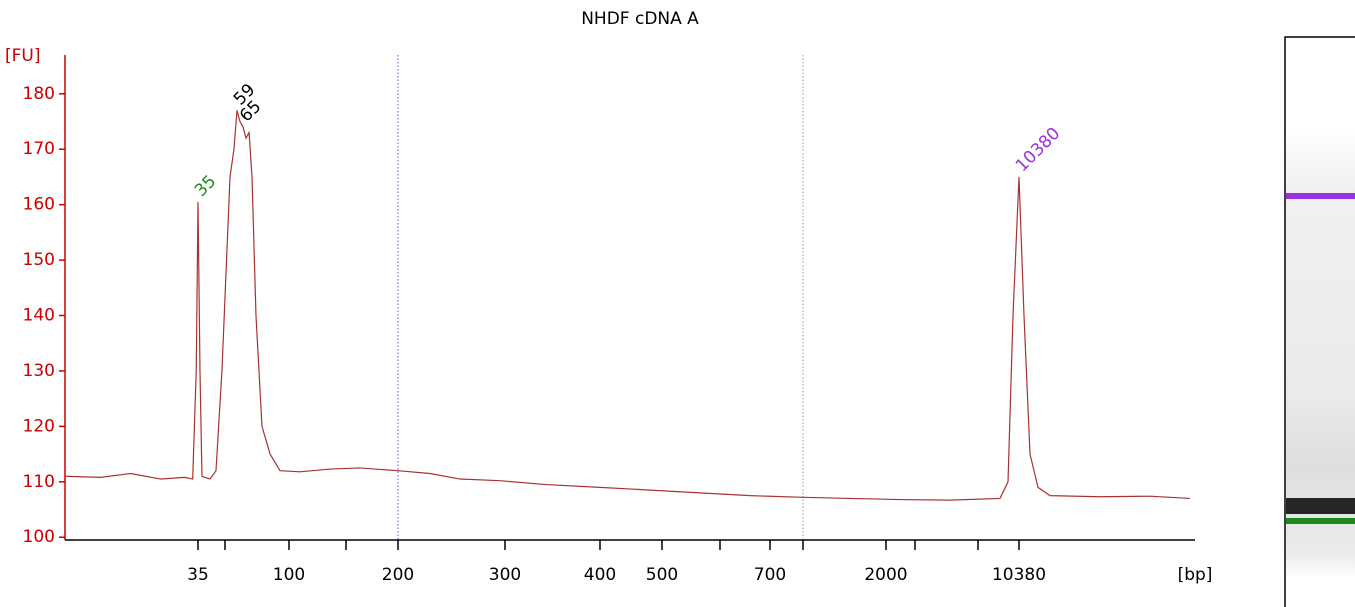  I want to click on x-axis-label: [bp], so click(1195, 575).